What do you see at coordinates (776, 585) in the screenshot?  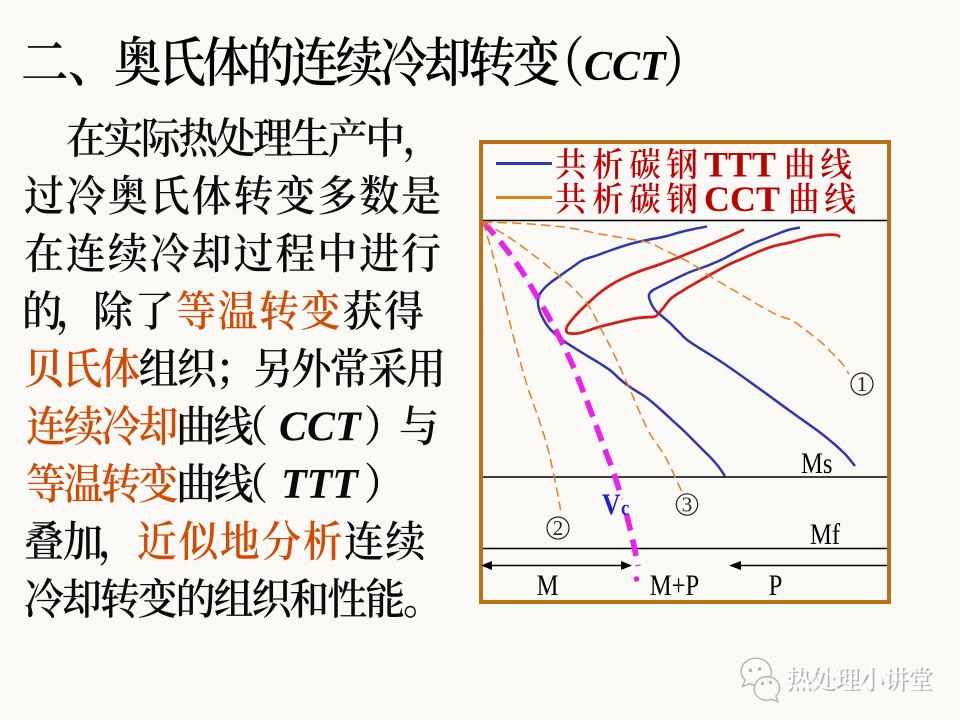 I see `svg-text: P` at bounding box center [776, 585].